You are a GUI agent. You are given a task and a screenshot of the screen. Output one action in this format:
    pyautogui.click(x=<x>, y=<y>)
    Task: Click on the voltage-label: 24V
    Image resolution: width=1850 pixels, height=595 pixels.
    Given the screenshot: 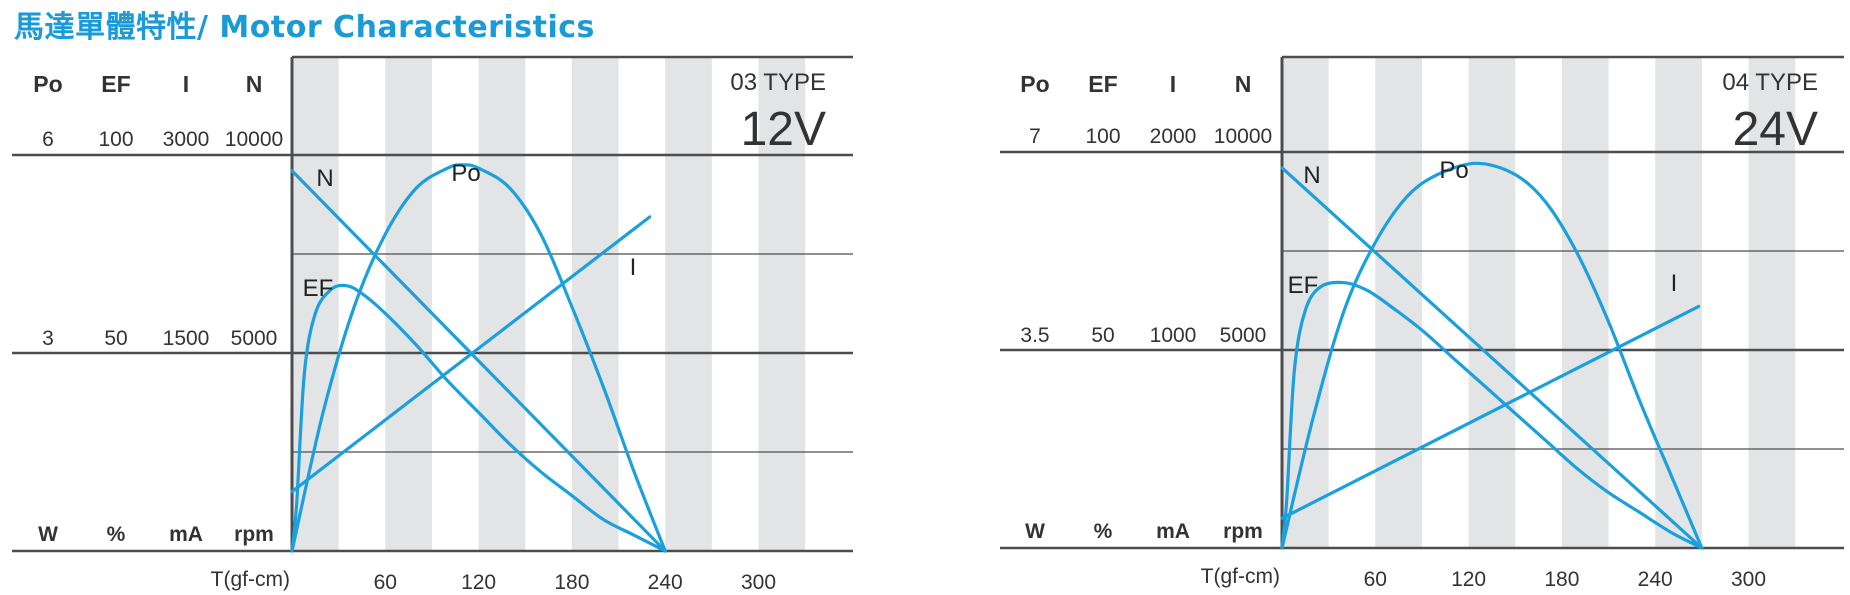 What is the action you would take?
    pyautogui.click(x=1775, y=129)
    